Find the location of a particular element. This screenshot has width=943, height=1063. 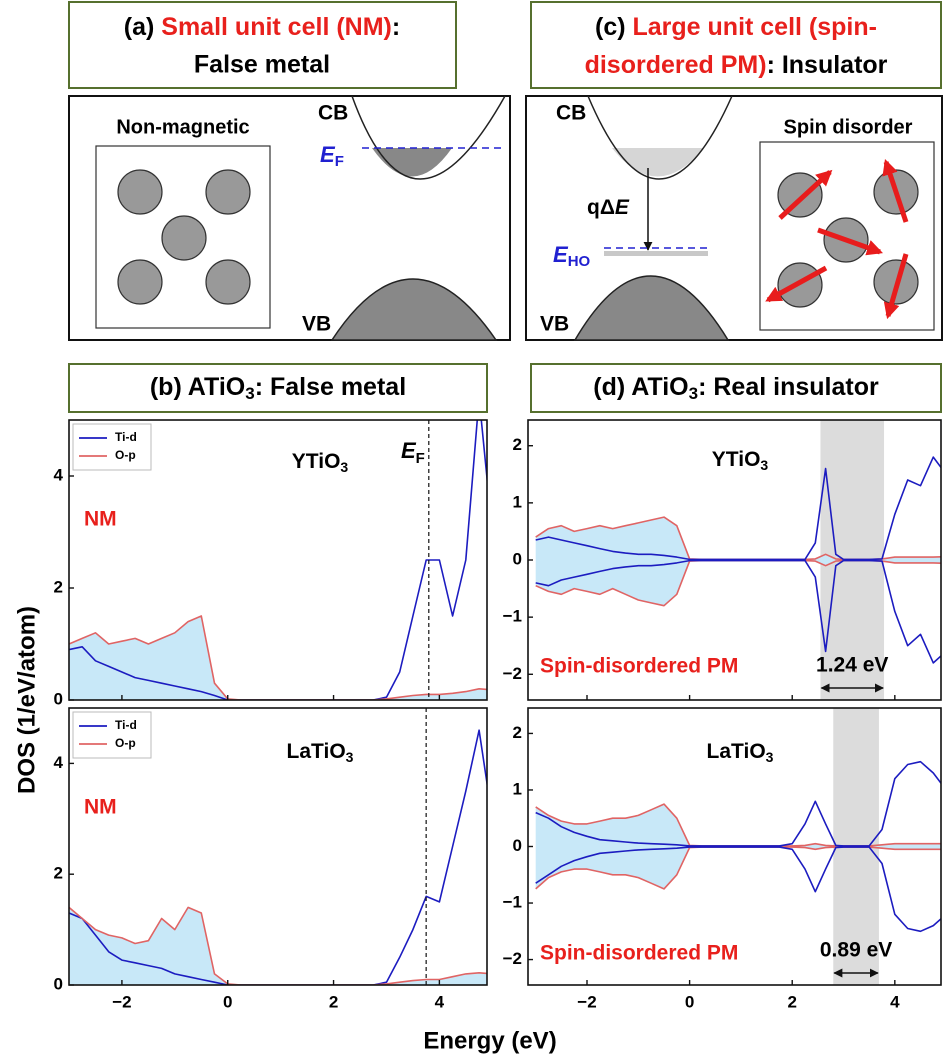

gap-label: qΔE is located at coordinates (608, 207).